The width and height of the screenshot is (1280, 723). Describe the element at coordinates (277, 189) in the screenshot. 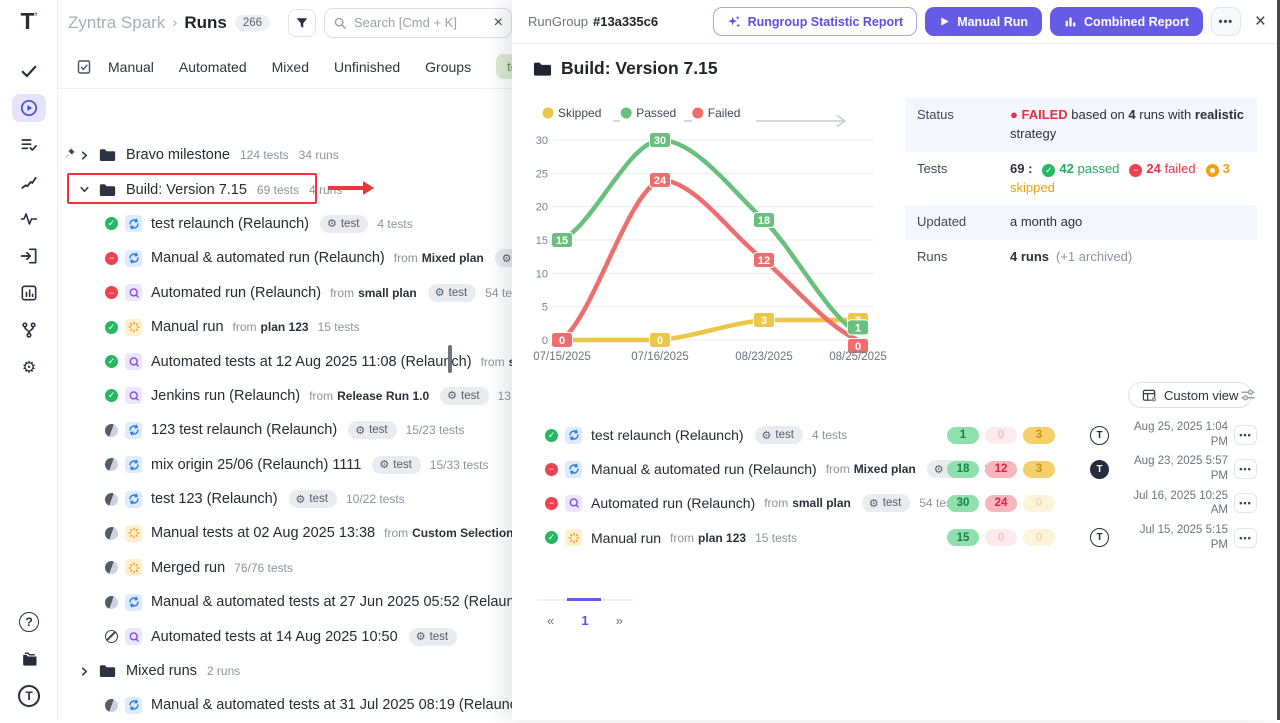

I see `folder-meta: 69 tests` at that location.